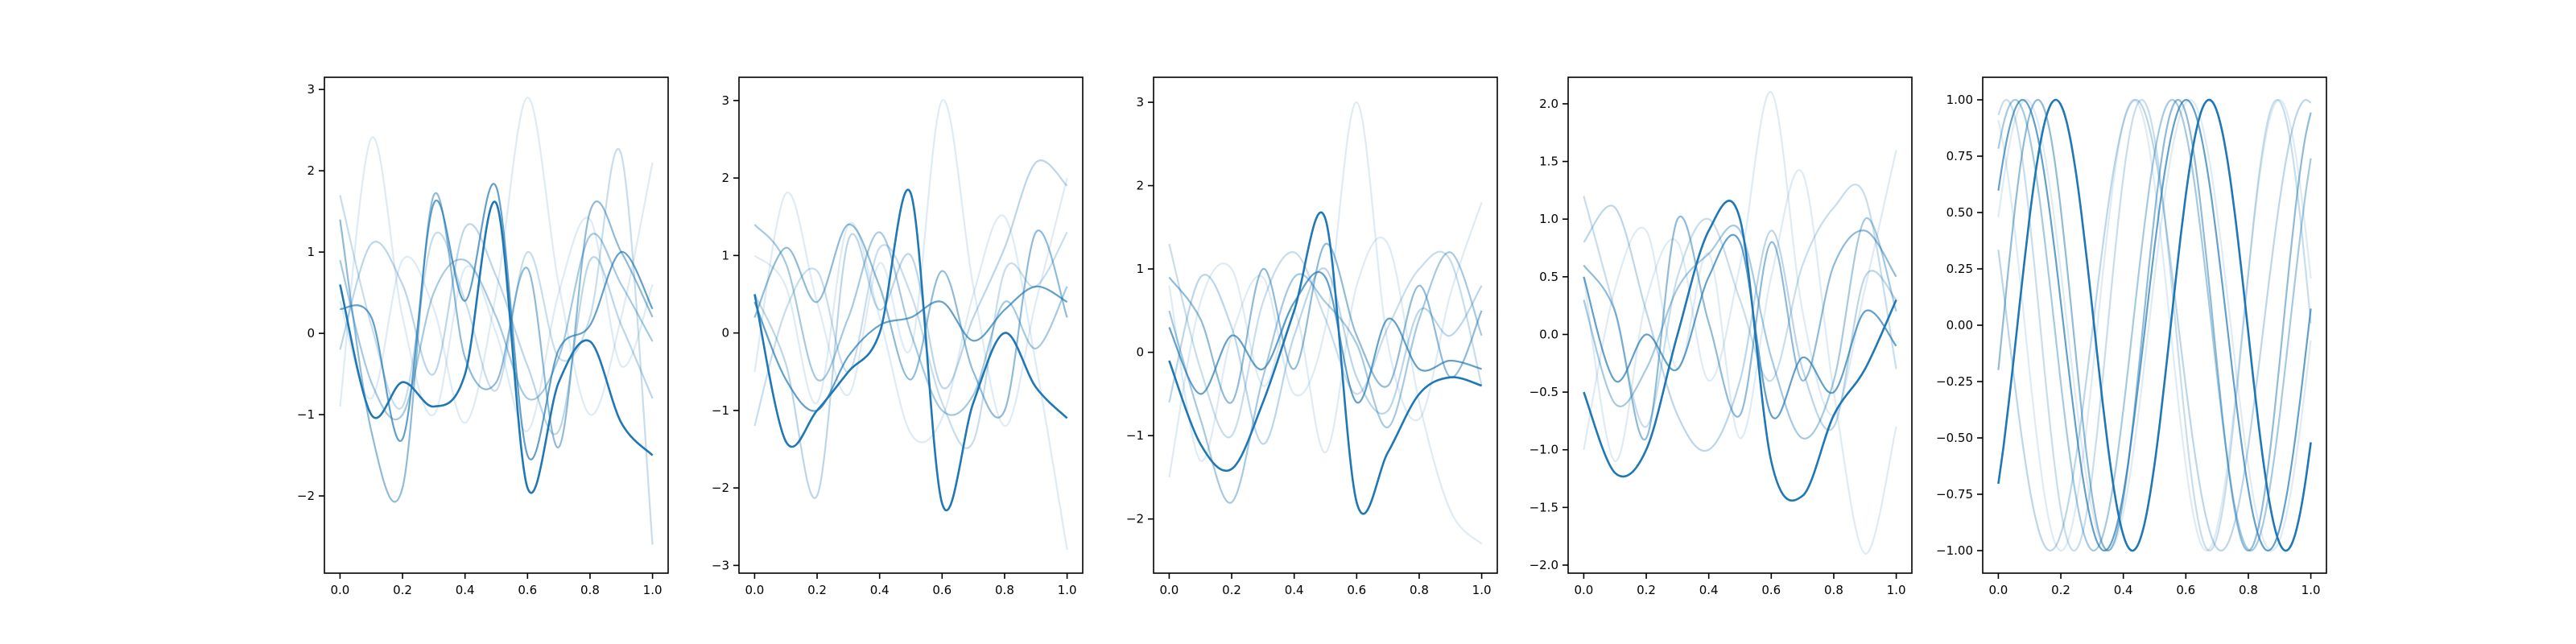  Describe the element at coordinates (1959, 325) in the screenshot. I see `y-tick-label: 0.00` at that location.